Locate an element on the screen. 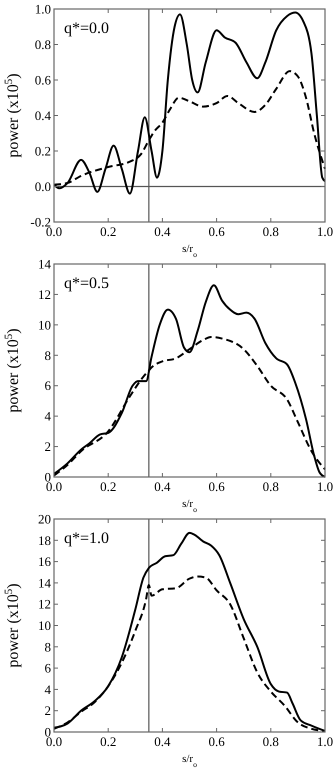 This screenshot has width=333, height=771. y-tick-label: 0.6 is located at coordinates (43, 80).